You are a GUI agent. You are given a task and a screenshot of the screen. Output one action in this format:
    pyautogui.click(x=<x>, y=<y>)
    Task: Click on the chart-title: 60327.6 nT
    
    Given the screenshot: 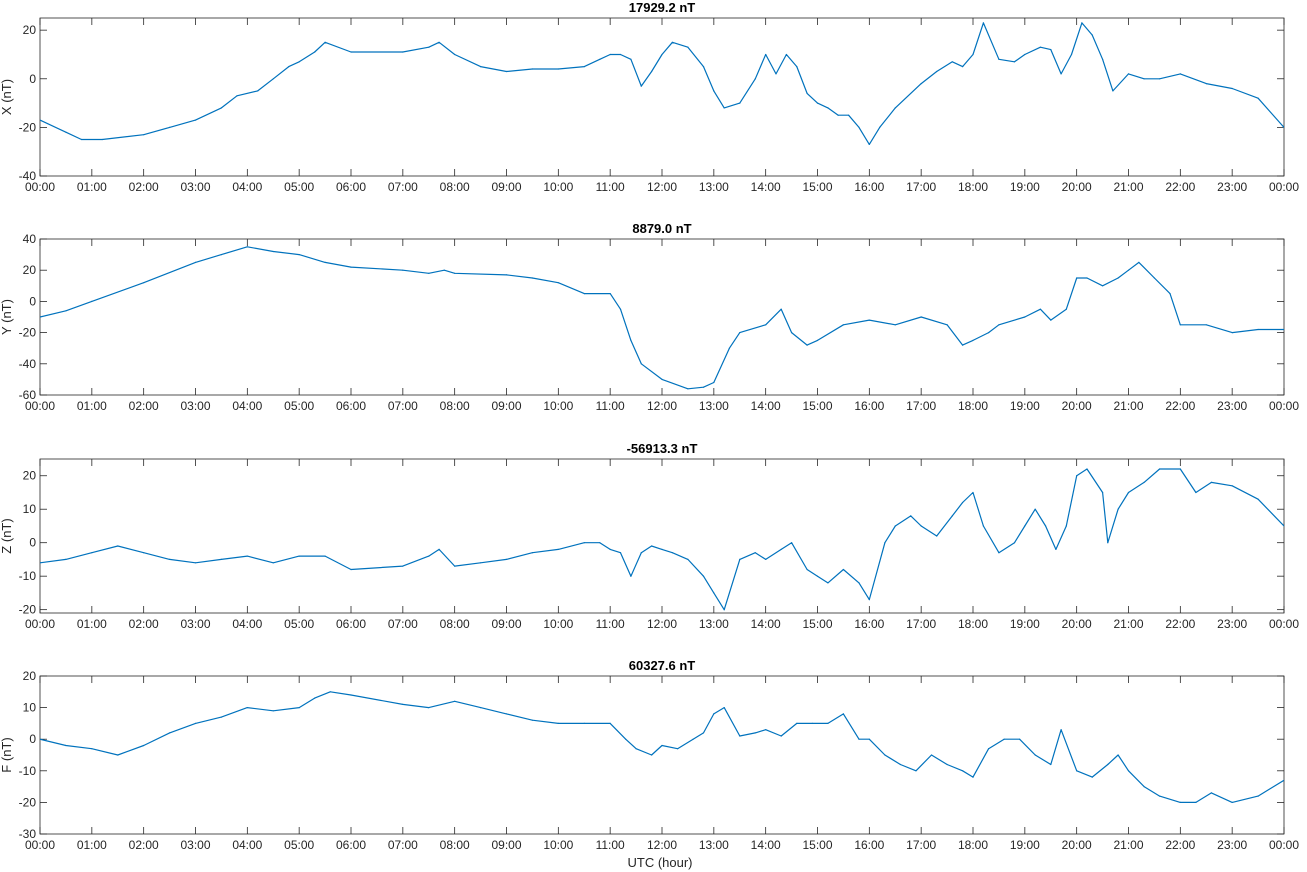 What is the action you would take?
    pyautogui.click(x=662, y=665)
    